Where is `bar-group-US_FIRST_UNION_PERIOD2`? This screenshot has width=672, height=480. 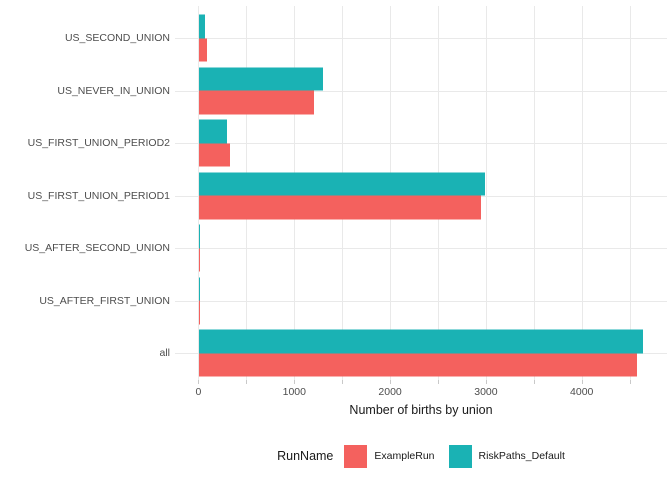 bar-group-US_FIRST_UNION_PERIOD2 is located at coordinates (421, 143).